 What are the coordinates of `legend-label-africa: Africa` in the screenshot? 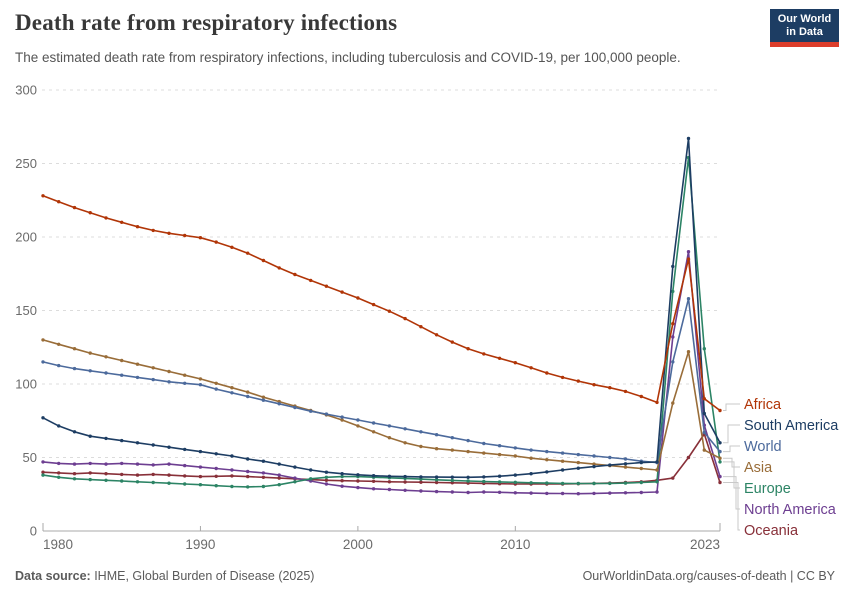 It's located at (763, 405).